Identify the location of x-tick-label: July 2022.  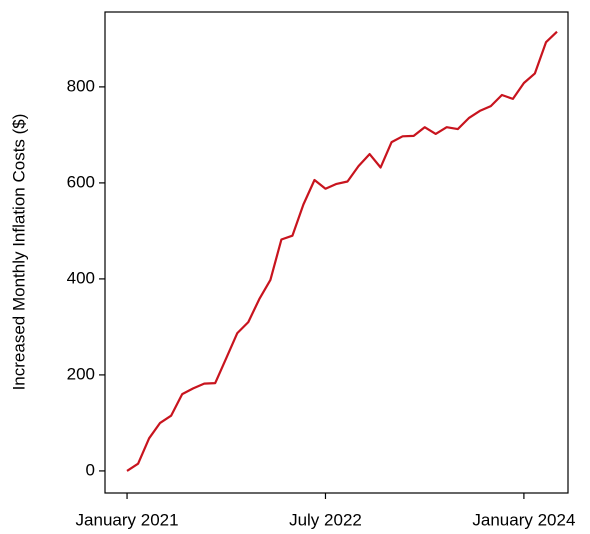
(325, 519).